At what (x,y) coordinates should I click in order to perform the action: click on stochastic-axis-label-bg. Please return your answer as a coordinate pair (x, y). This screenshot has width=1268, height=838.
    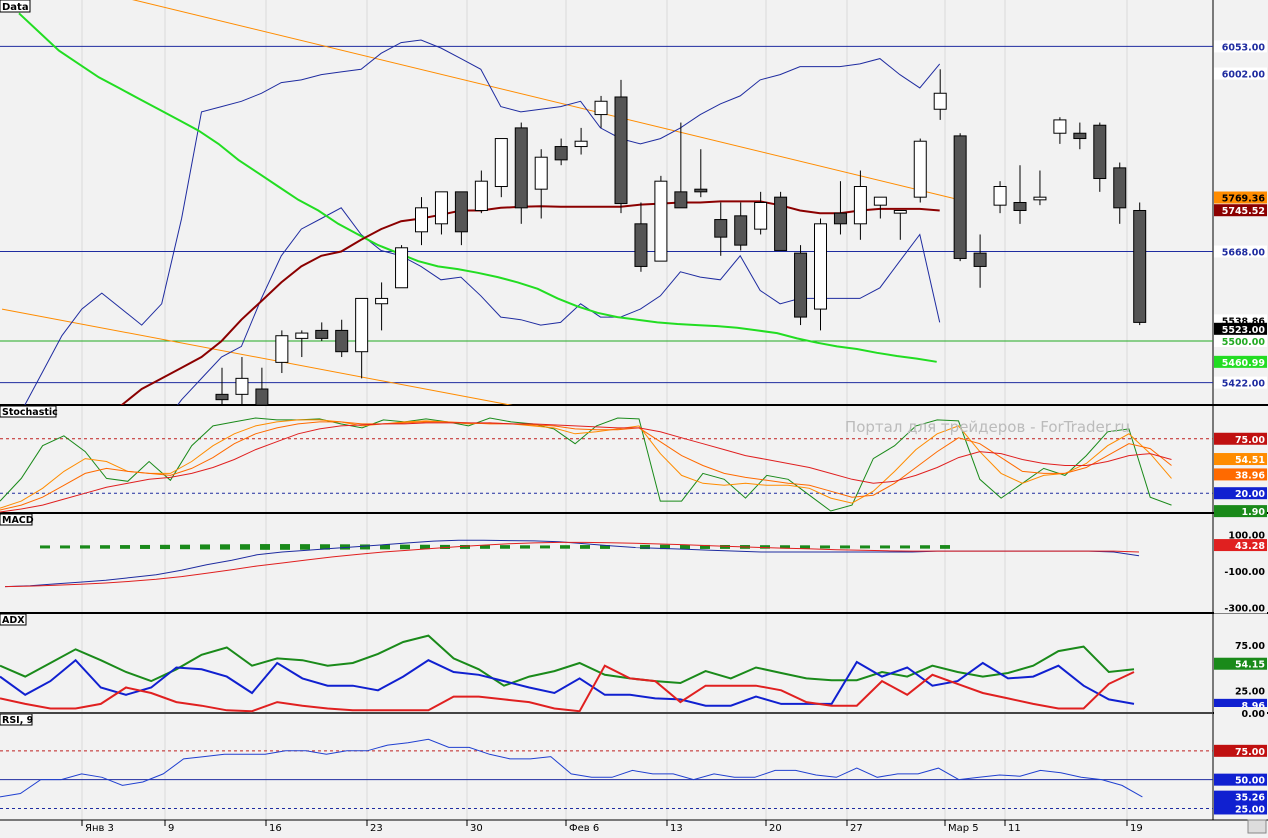
    Looking at the image, I should click on (1240, 438).